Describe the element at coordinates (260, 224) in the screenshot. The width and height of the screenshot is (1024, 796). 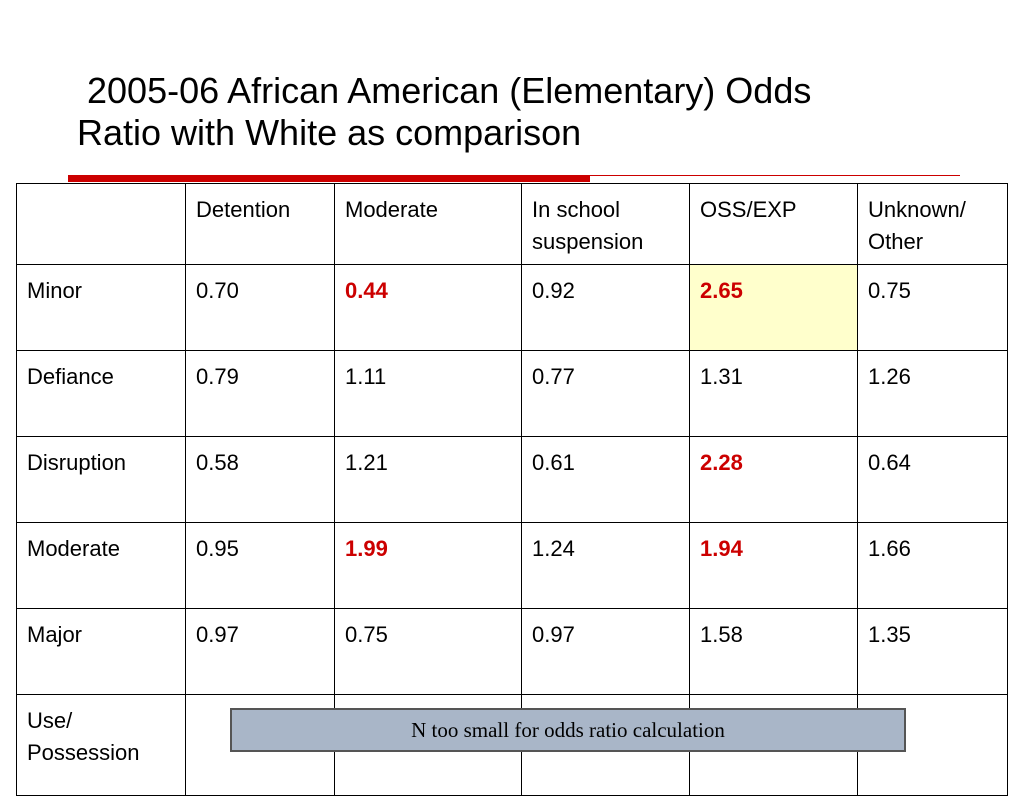
I see `header-cell-detention: Detention` at that location.